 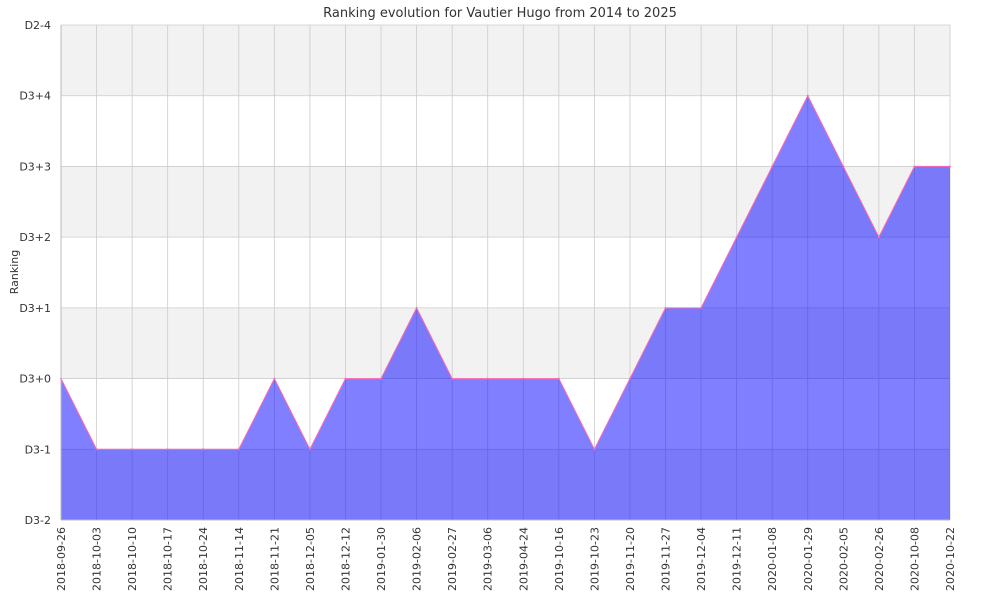 What do you see at coordinates (38, 25) in the screenshot?
I see `y-tick-label: D2-4` at bounding box center [38, 25].